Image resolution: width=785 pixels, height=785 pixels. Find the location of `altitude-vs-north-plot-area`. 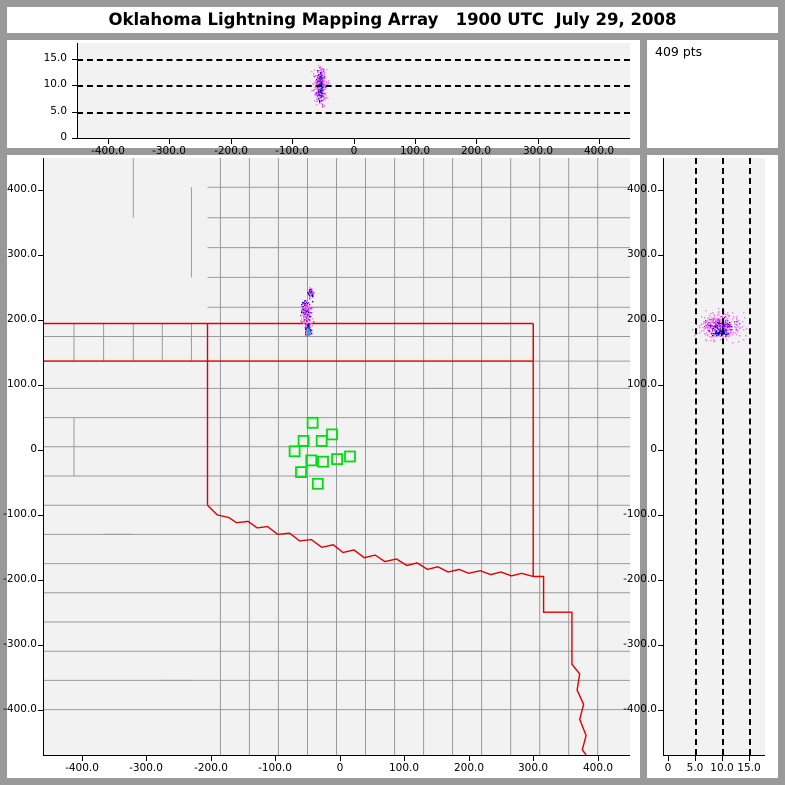

altitude-vs-north-plot-area is located at coordinates (714, 456).